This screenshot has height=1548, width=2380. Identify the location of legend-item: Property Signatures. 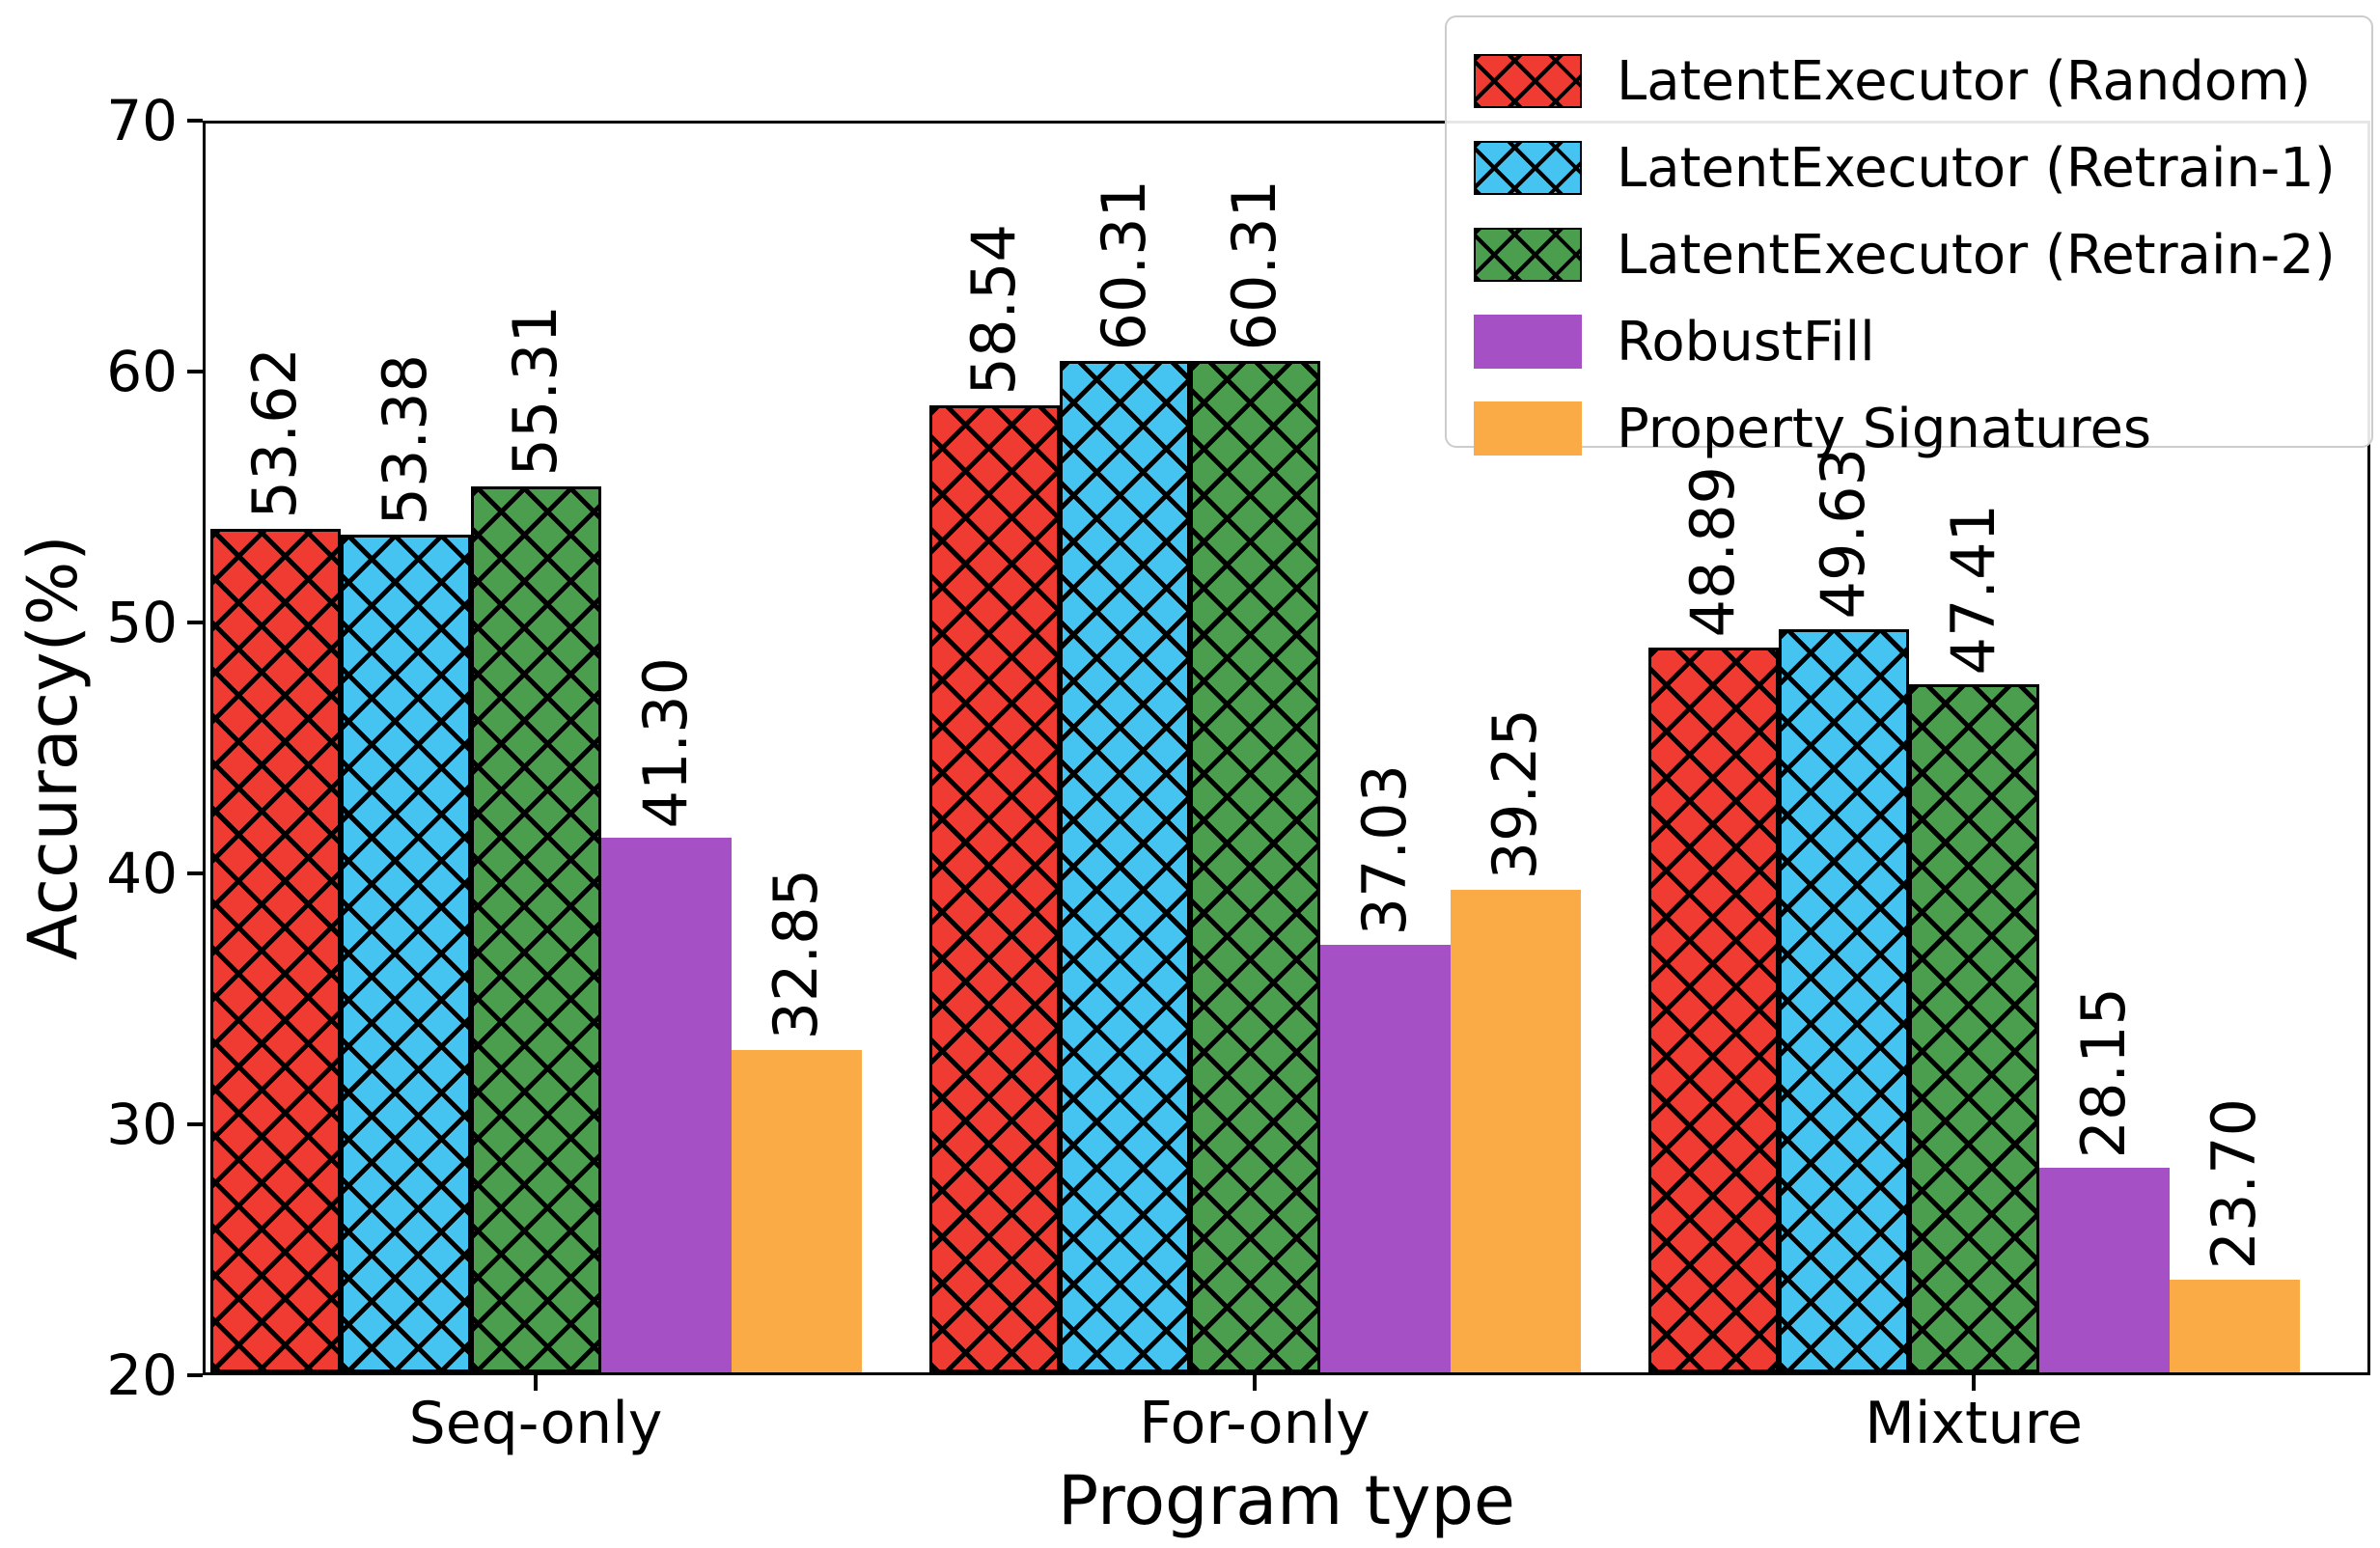
(1813, 429).